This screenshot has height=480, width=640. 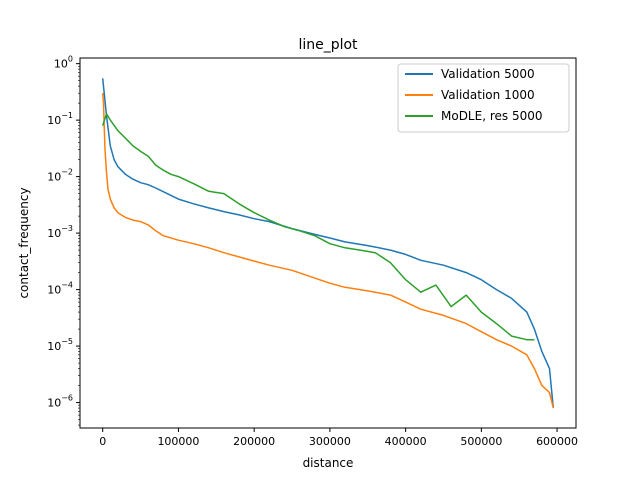 I want to click on y-tick-label: 10⁻³, so click(x=60, y=232).